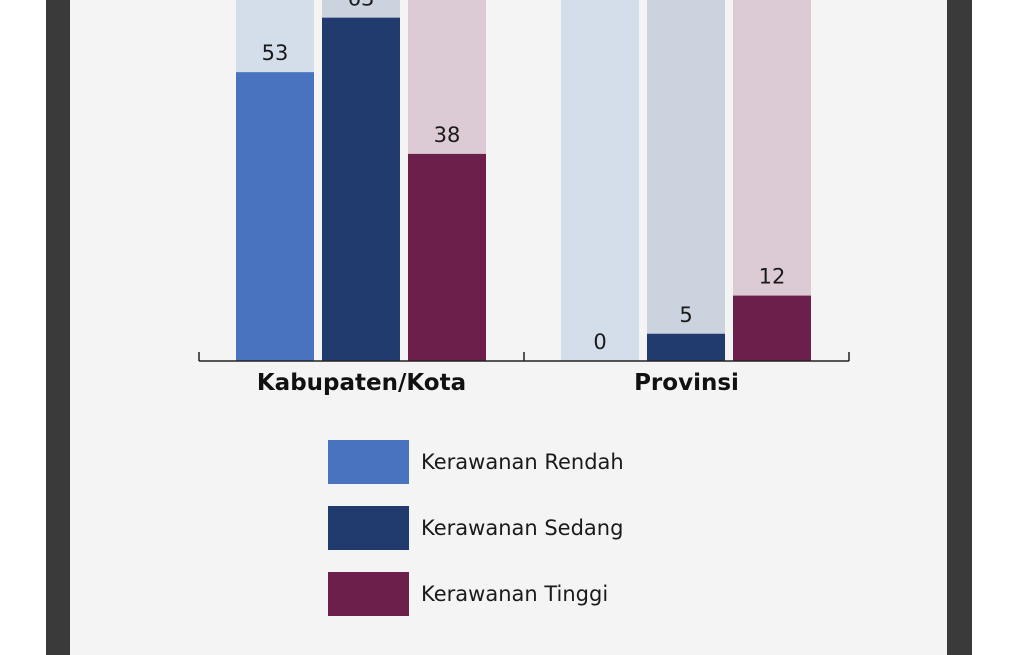  What do you see at coordinates (361, 383) in the screenshot?
I see `x-tick-label: Kabupaten/Kota` at bounding box center [361, 383].